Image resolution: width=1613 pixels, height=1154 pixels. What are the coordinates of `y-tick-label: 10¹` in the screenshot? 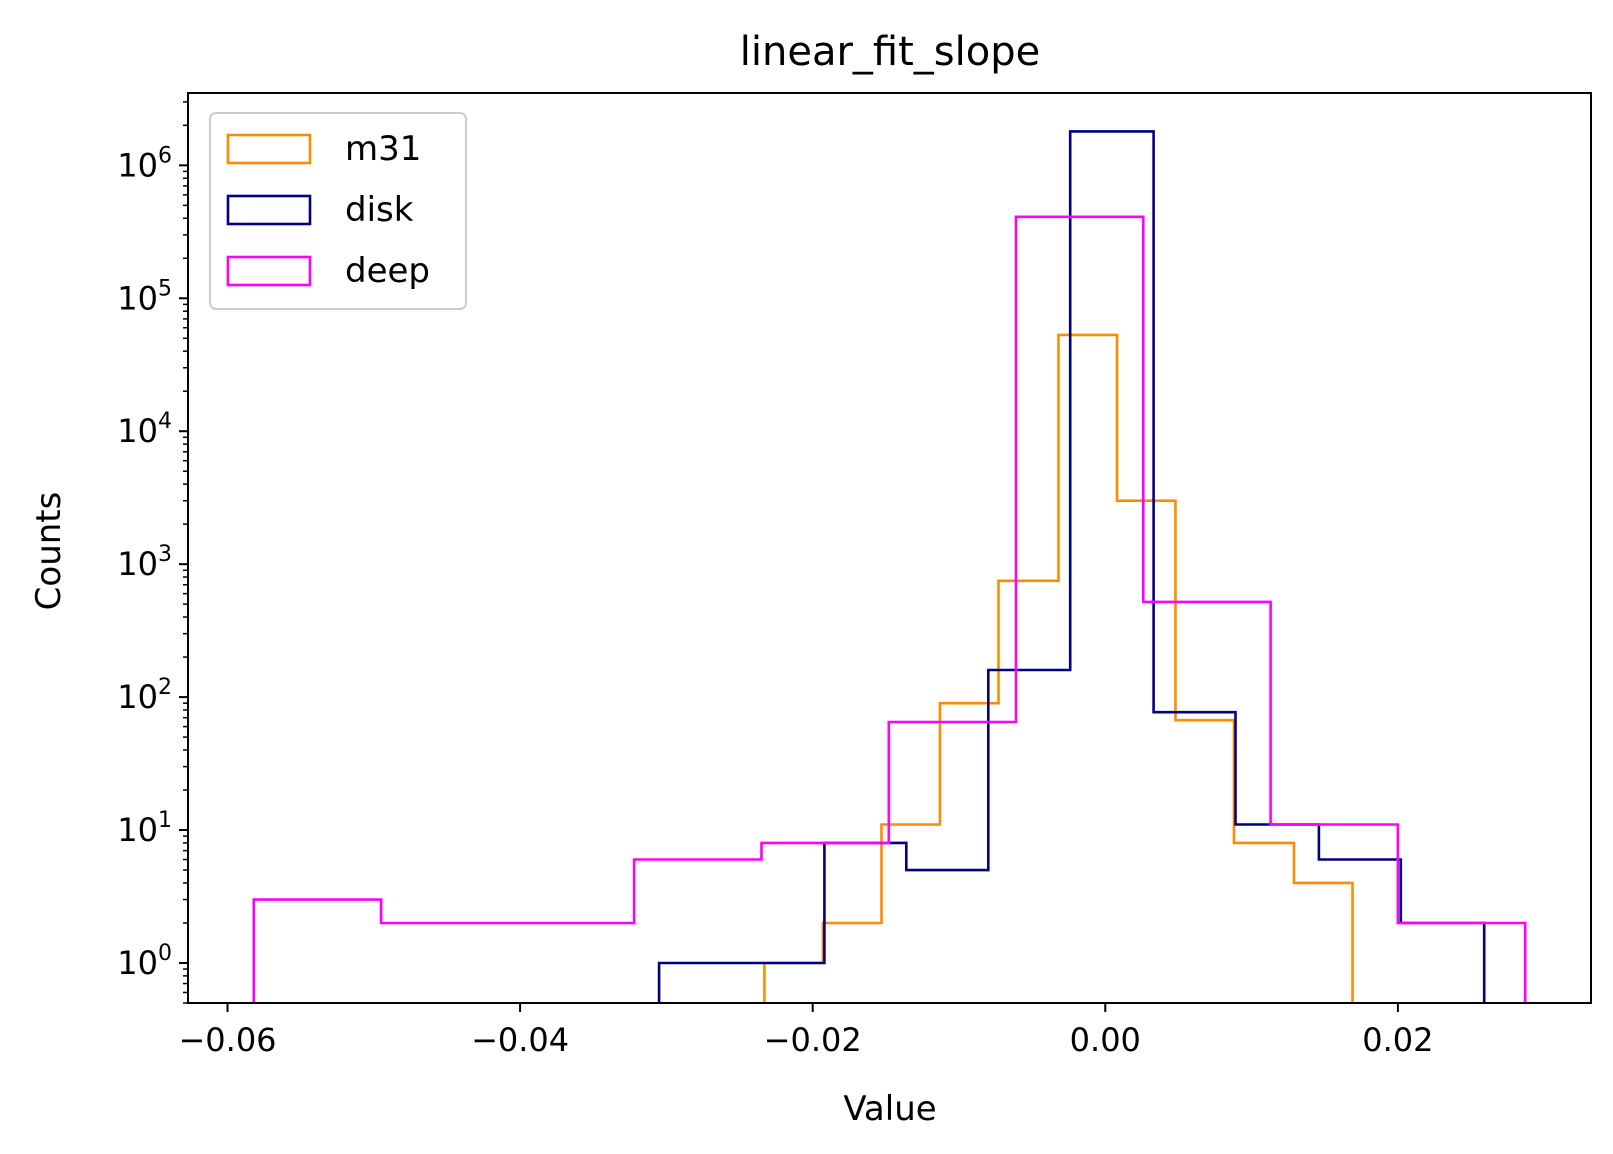 It's located at (144, 828).